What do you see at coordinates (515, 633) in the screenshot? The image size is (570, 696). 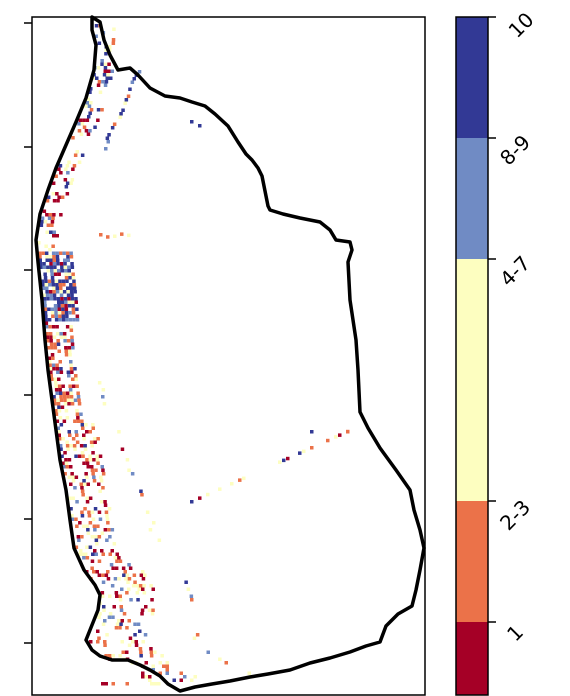 I see `colorbar-label-1: 1` at bounding box center [515, 633].